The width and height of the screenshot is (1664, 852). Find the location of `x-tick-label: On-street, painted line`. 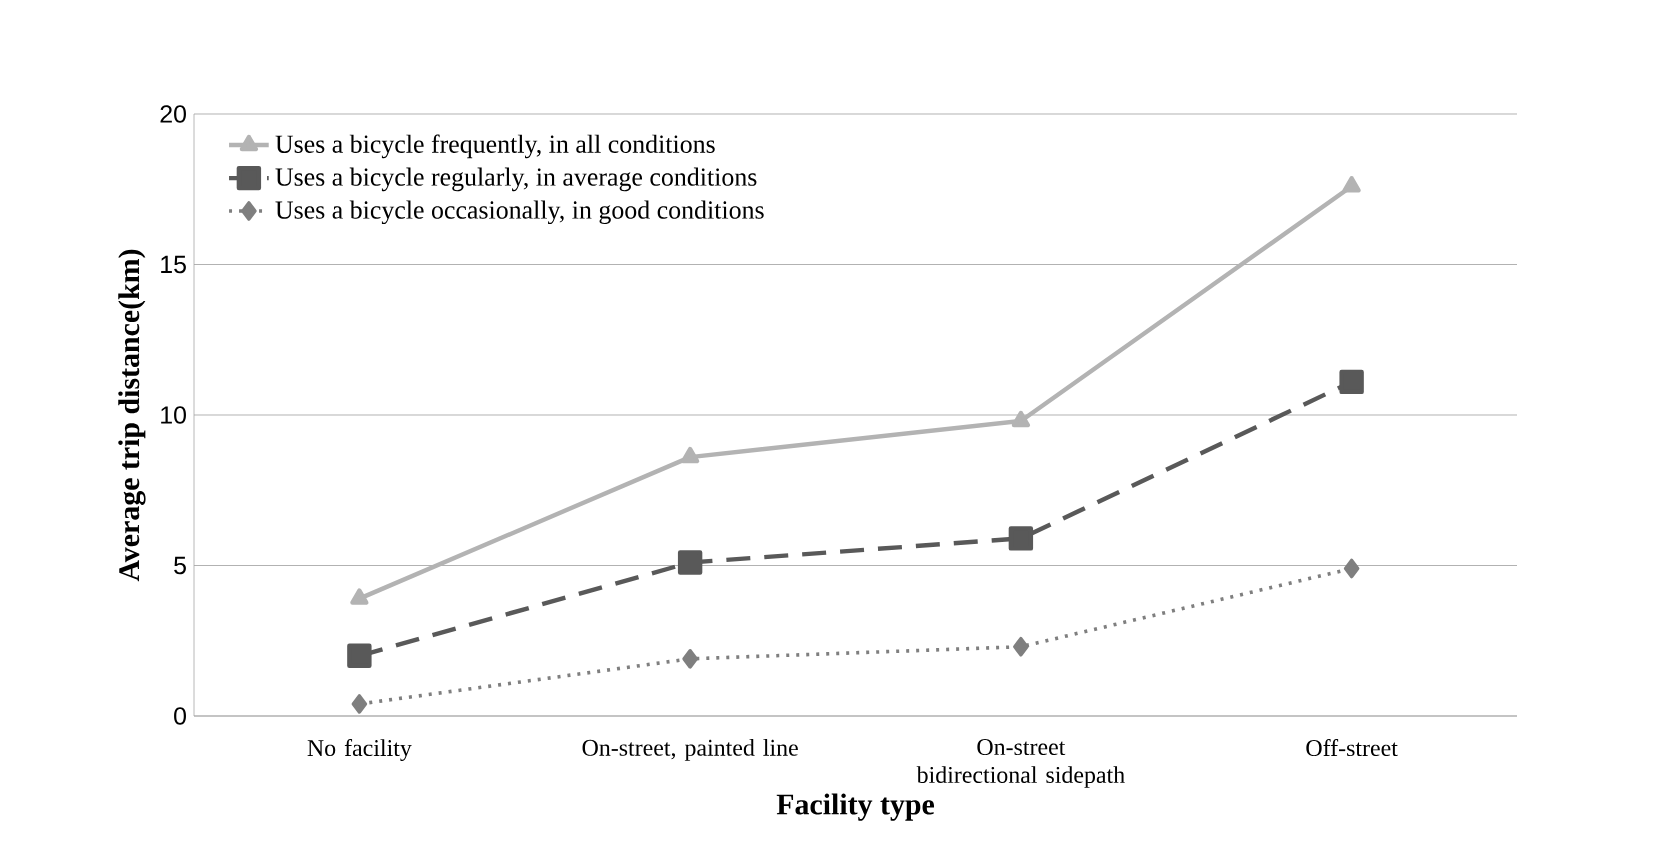

x-tick-label: On-street, painted line is located at coordinates (690, 750).